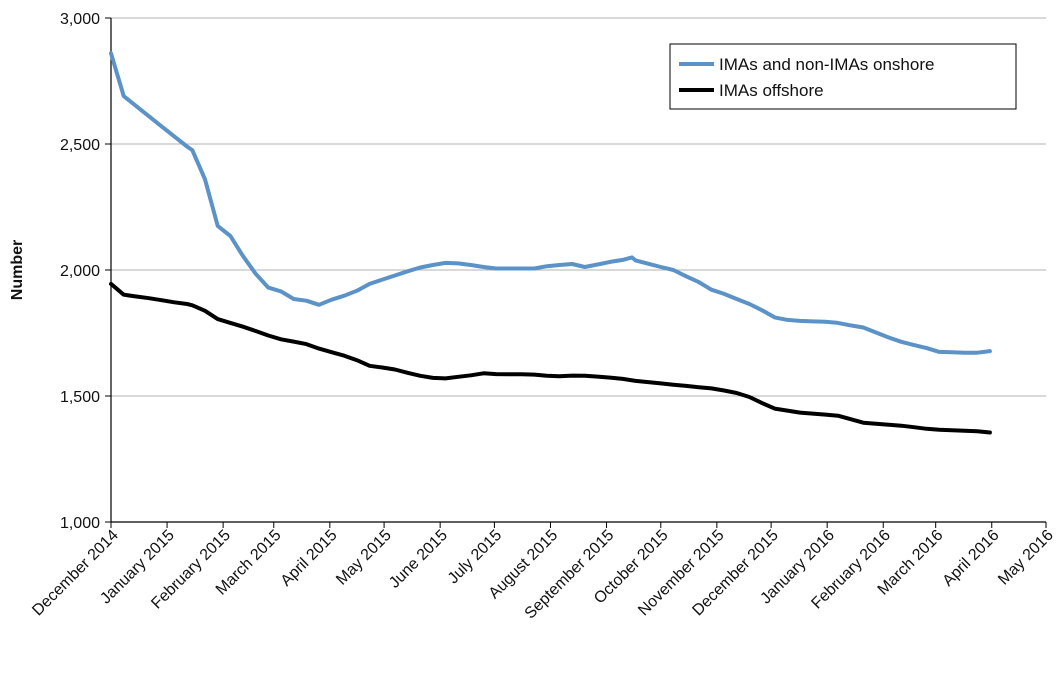 This screenshot has width=1056, height=673. I want to click on y-tick-label-2: 2,000, so click(80, 271).